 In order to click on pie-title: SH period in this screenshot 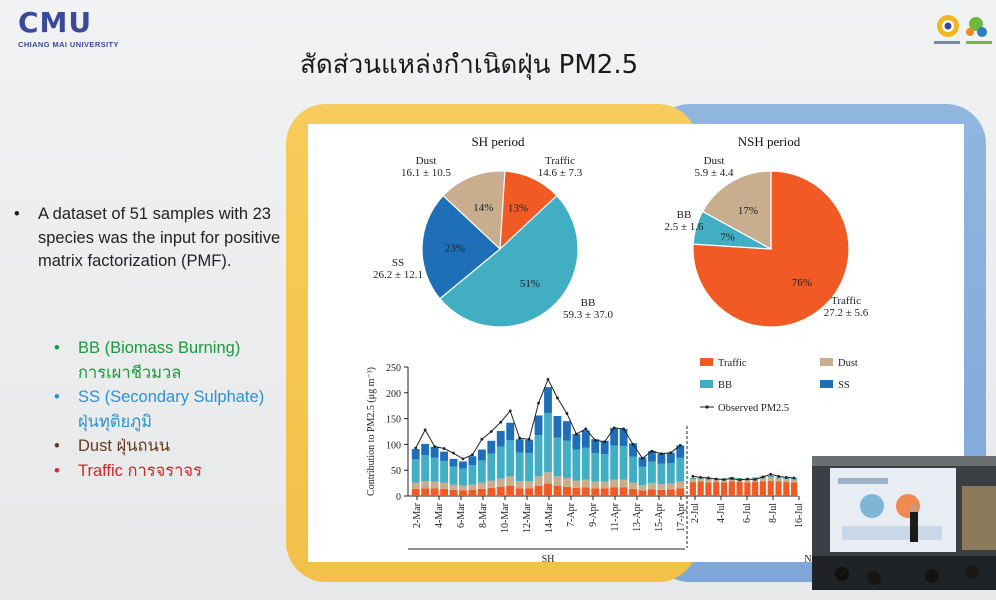, I will do `click(498, 141)`.